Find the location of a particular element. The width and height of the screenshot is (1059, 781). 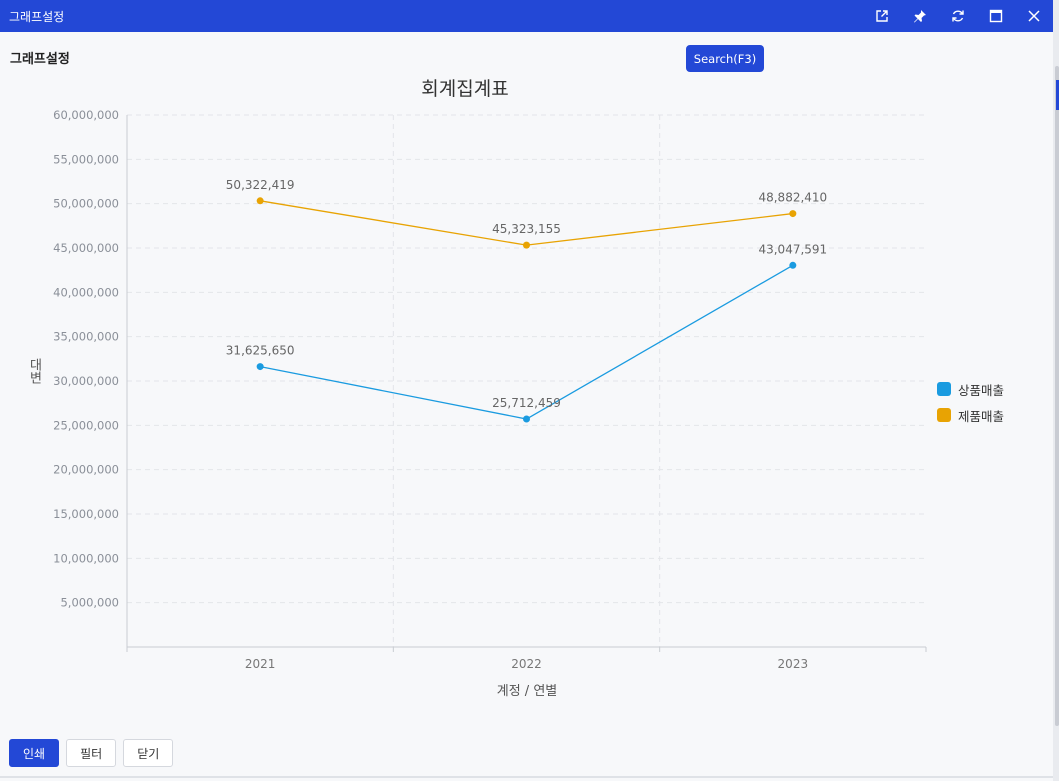

x-tick-label: 2022 is located at coordinates (526, 664).